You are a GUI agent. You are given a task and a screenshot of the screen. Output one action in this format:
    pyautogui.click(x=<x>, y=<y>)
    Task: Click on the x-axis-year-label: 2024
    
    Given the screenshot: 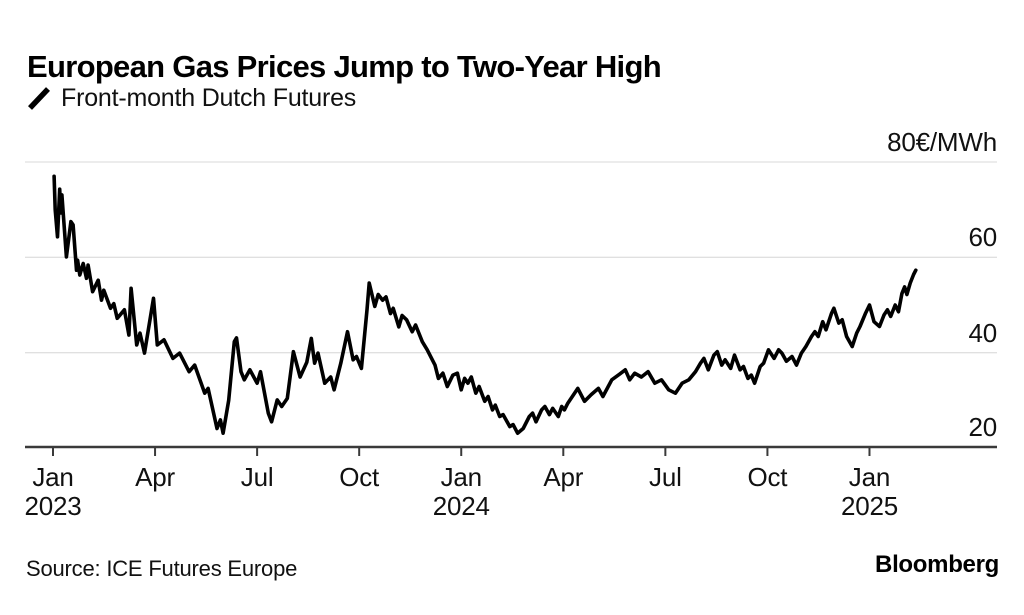 What is the action you would take?
    pyautogui.click(x=461, y=506)
    